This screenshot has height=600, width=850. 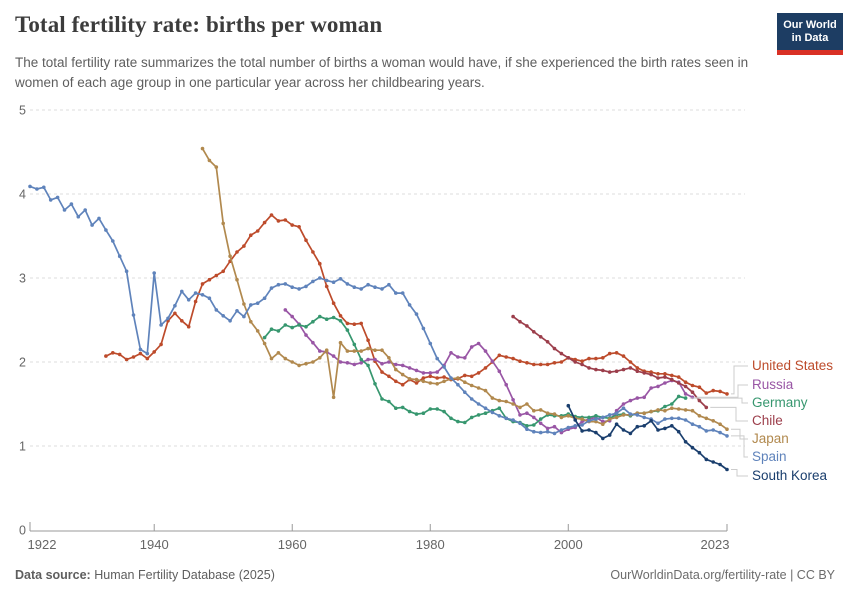 I want to click on legend-item-south-korea: South Korea, so click(x=790, y=475).